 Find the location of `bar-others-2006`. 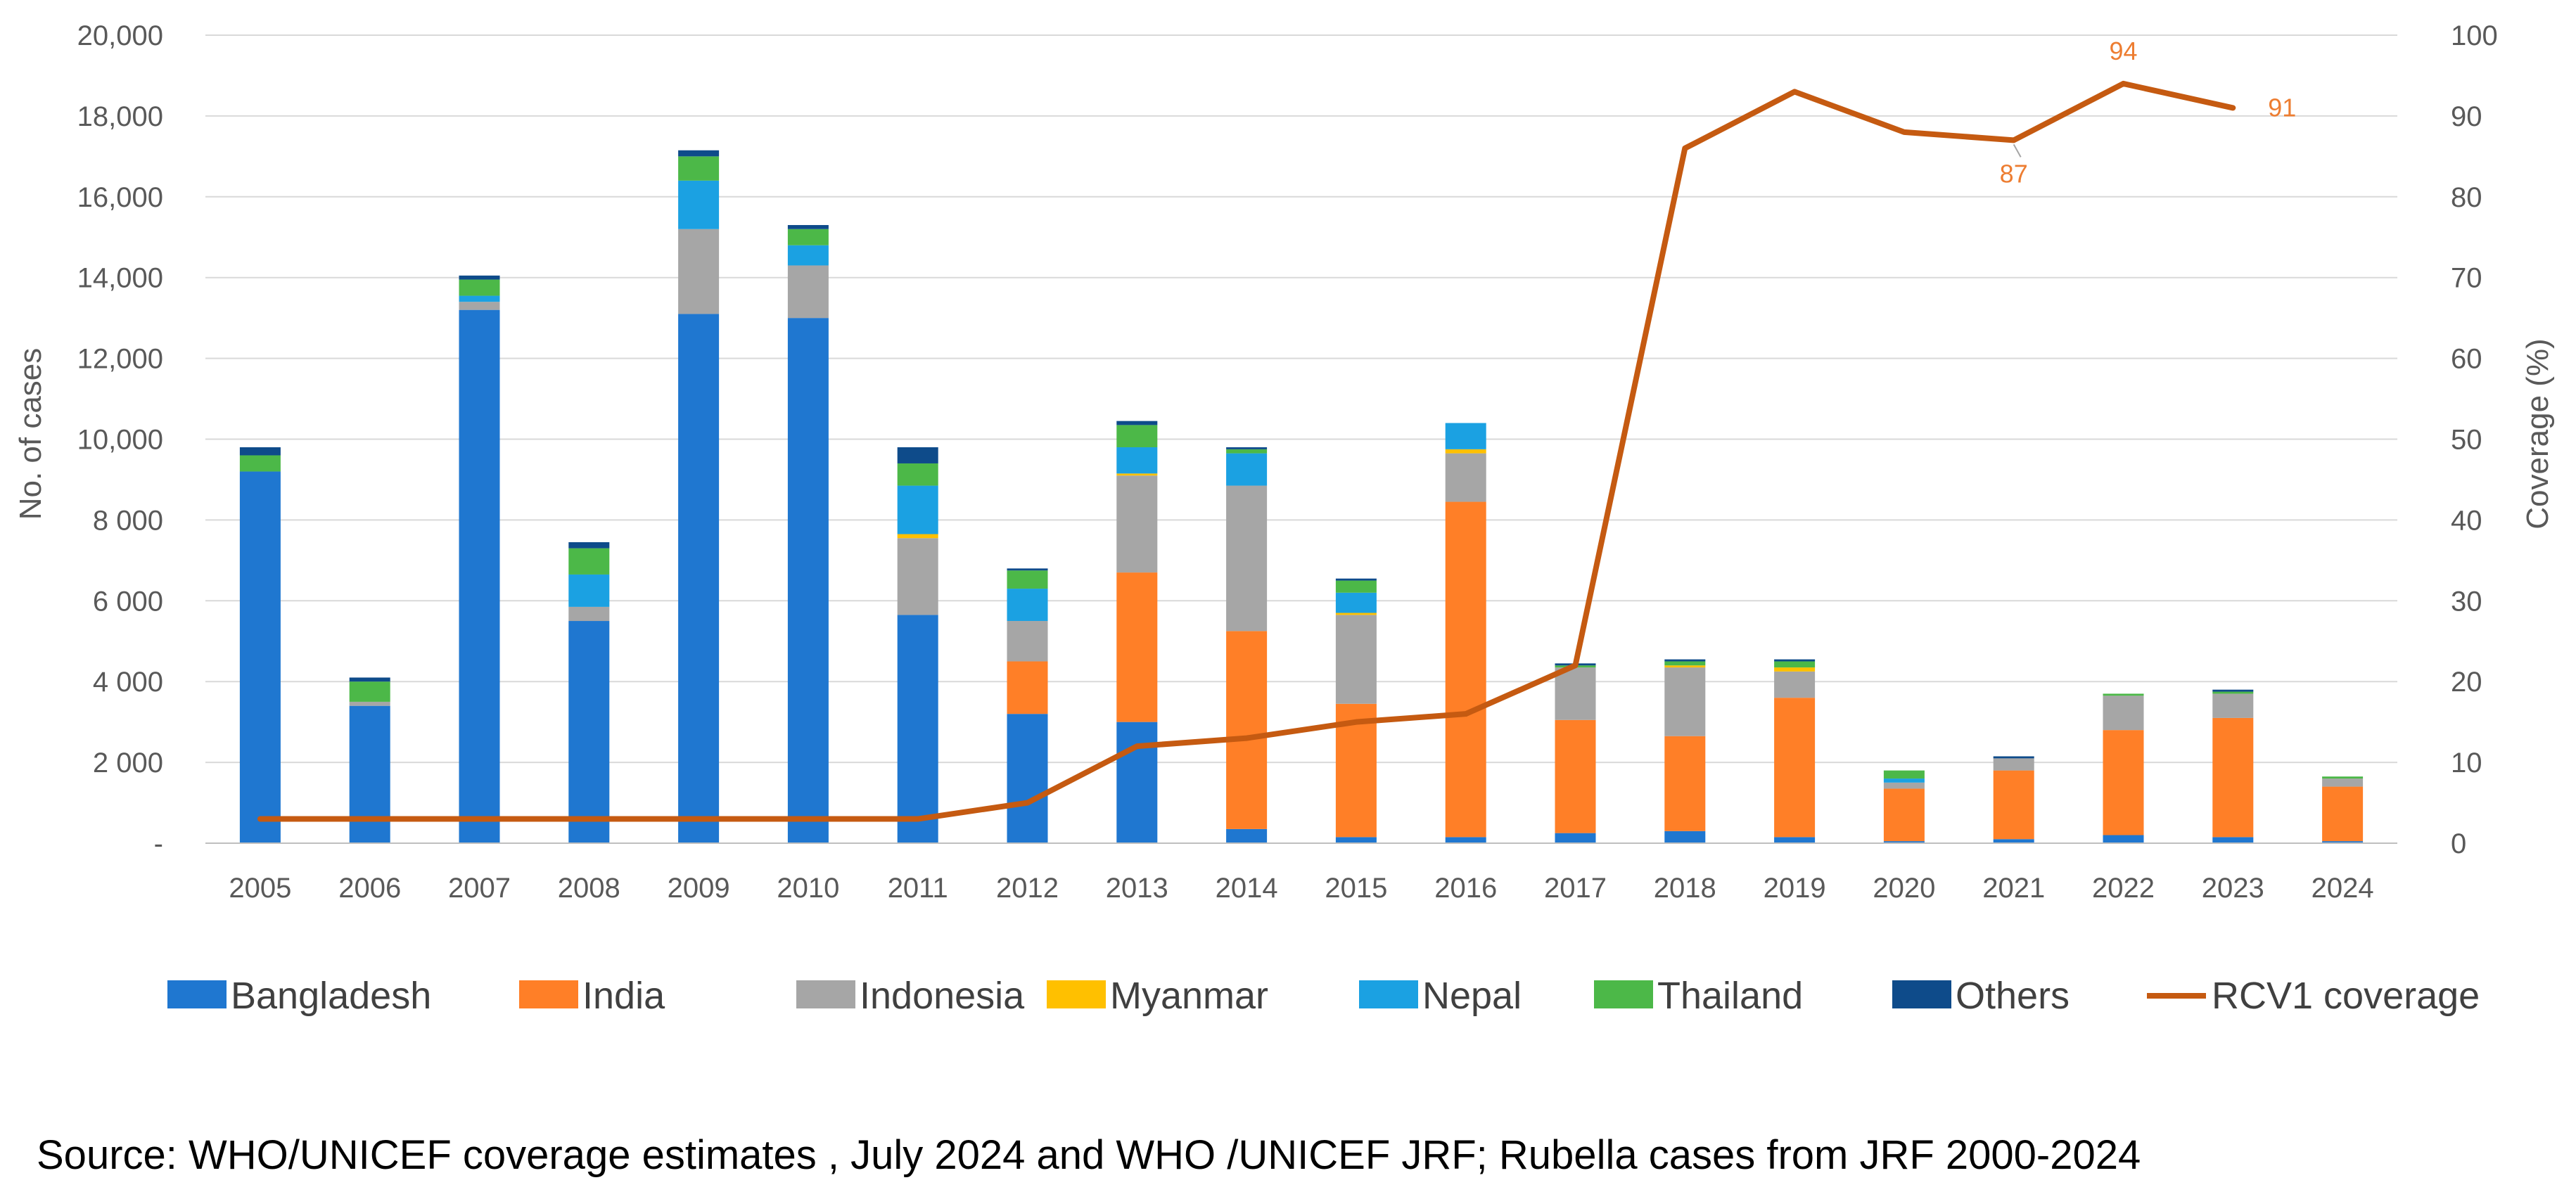

bar-others-2006 is located at coordinates (369, 679).